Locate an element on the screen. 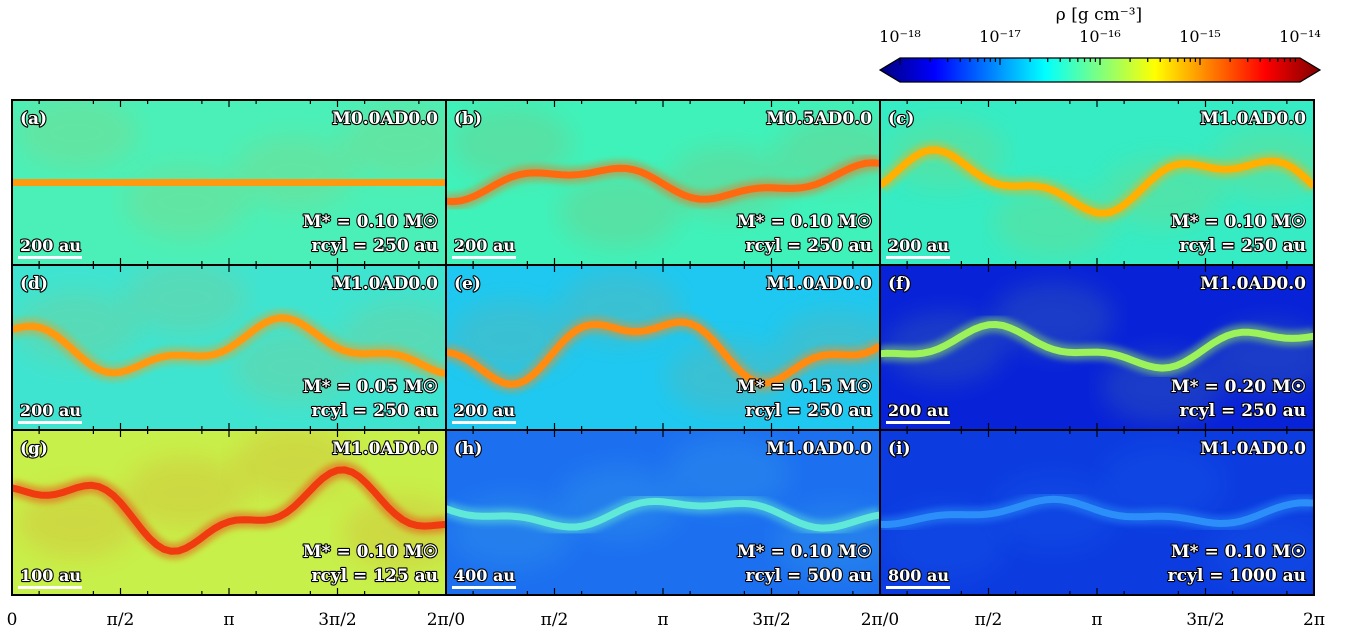 This screenshot has height=637, width=1357. panel-rcyl-label: rcyl = 125 au is located at coordinates (374, 576).